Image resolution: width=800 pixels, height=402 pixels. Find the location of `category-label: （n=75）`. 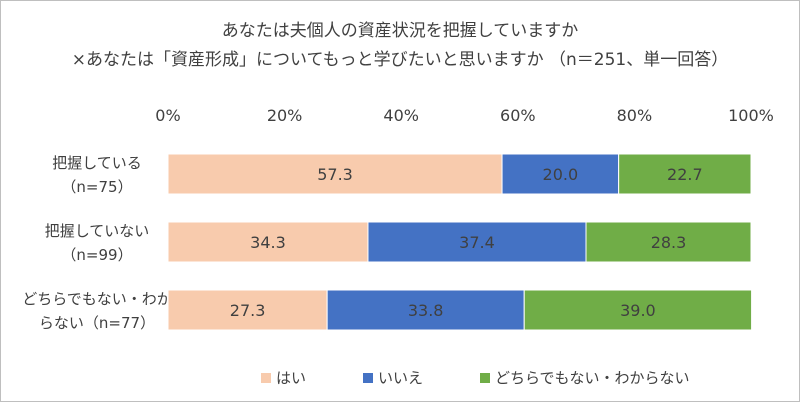

category-label: （n=75） is located at coordinates (96, 187).